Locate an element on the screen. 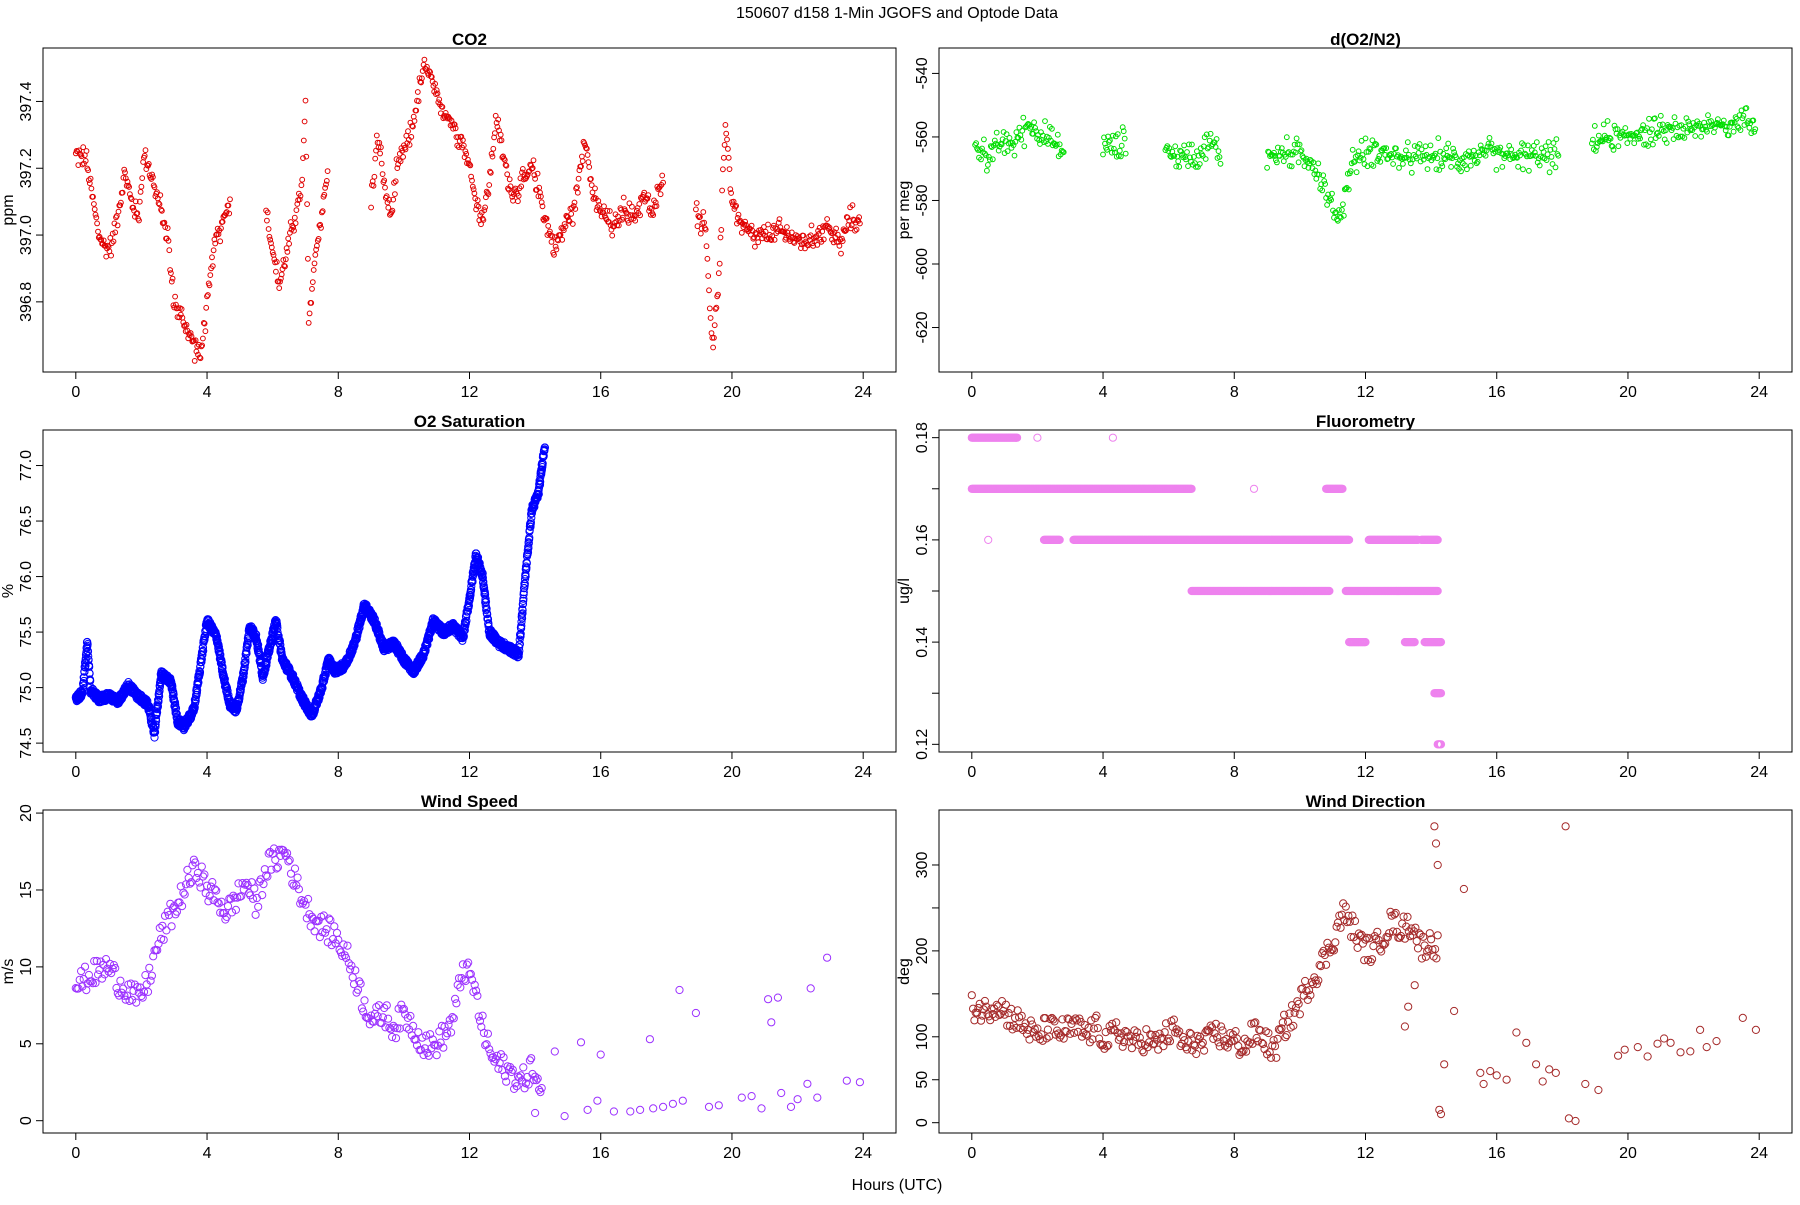 The image size is (1800, 1205). panel-title: d(O2/N2) is located at coordinates (1365, 39).